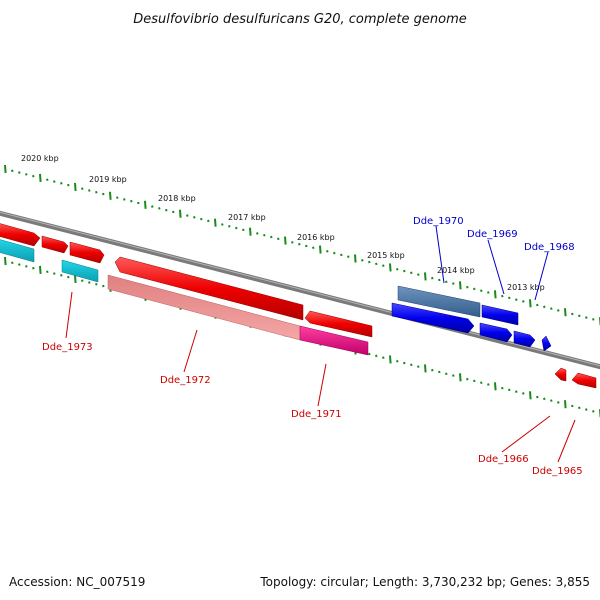 The height and width of the screenshot is (600, 600). Describe the element at coordinates (316, 237) in the screenshot. I see `scale-label-2016: 2016 kbp` at that location.